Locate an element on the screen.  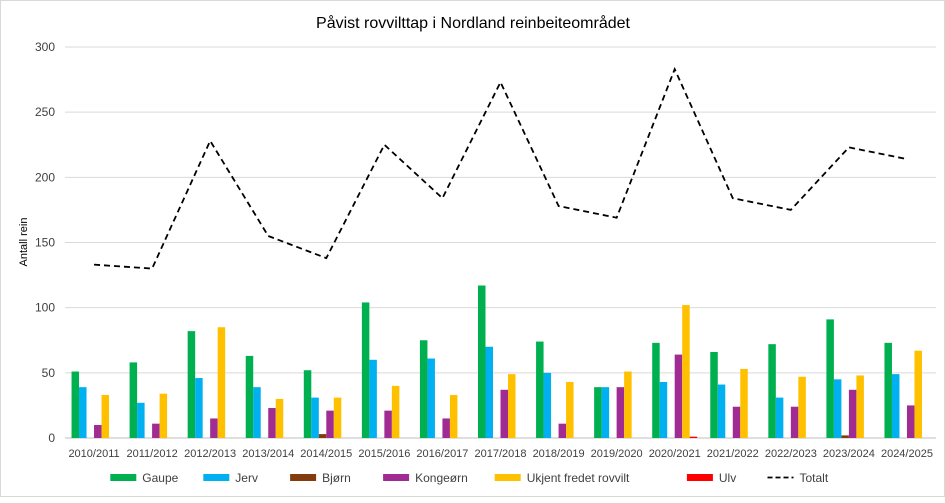
legend-swatch-jerv is located at coordinates (216, 477).